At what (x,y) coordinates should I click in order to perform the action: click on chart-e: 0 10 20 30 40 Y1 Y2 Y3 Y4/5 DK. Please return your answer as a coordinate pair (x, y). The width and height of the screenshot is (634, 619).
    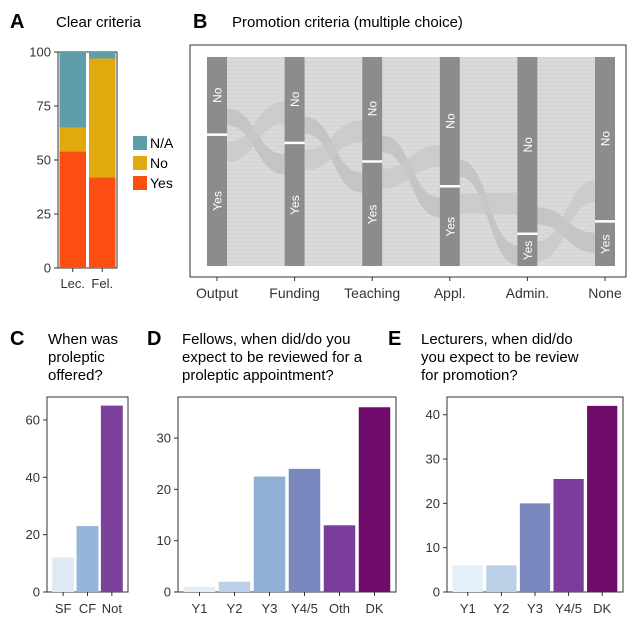
    Looking at the image, I should click on (525, 506).